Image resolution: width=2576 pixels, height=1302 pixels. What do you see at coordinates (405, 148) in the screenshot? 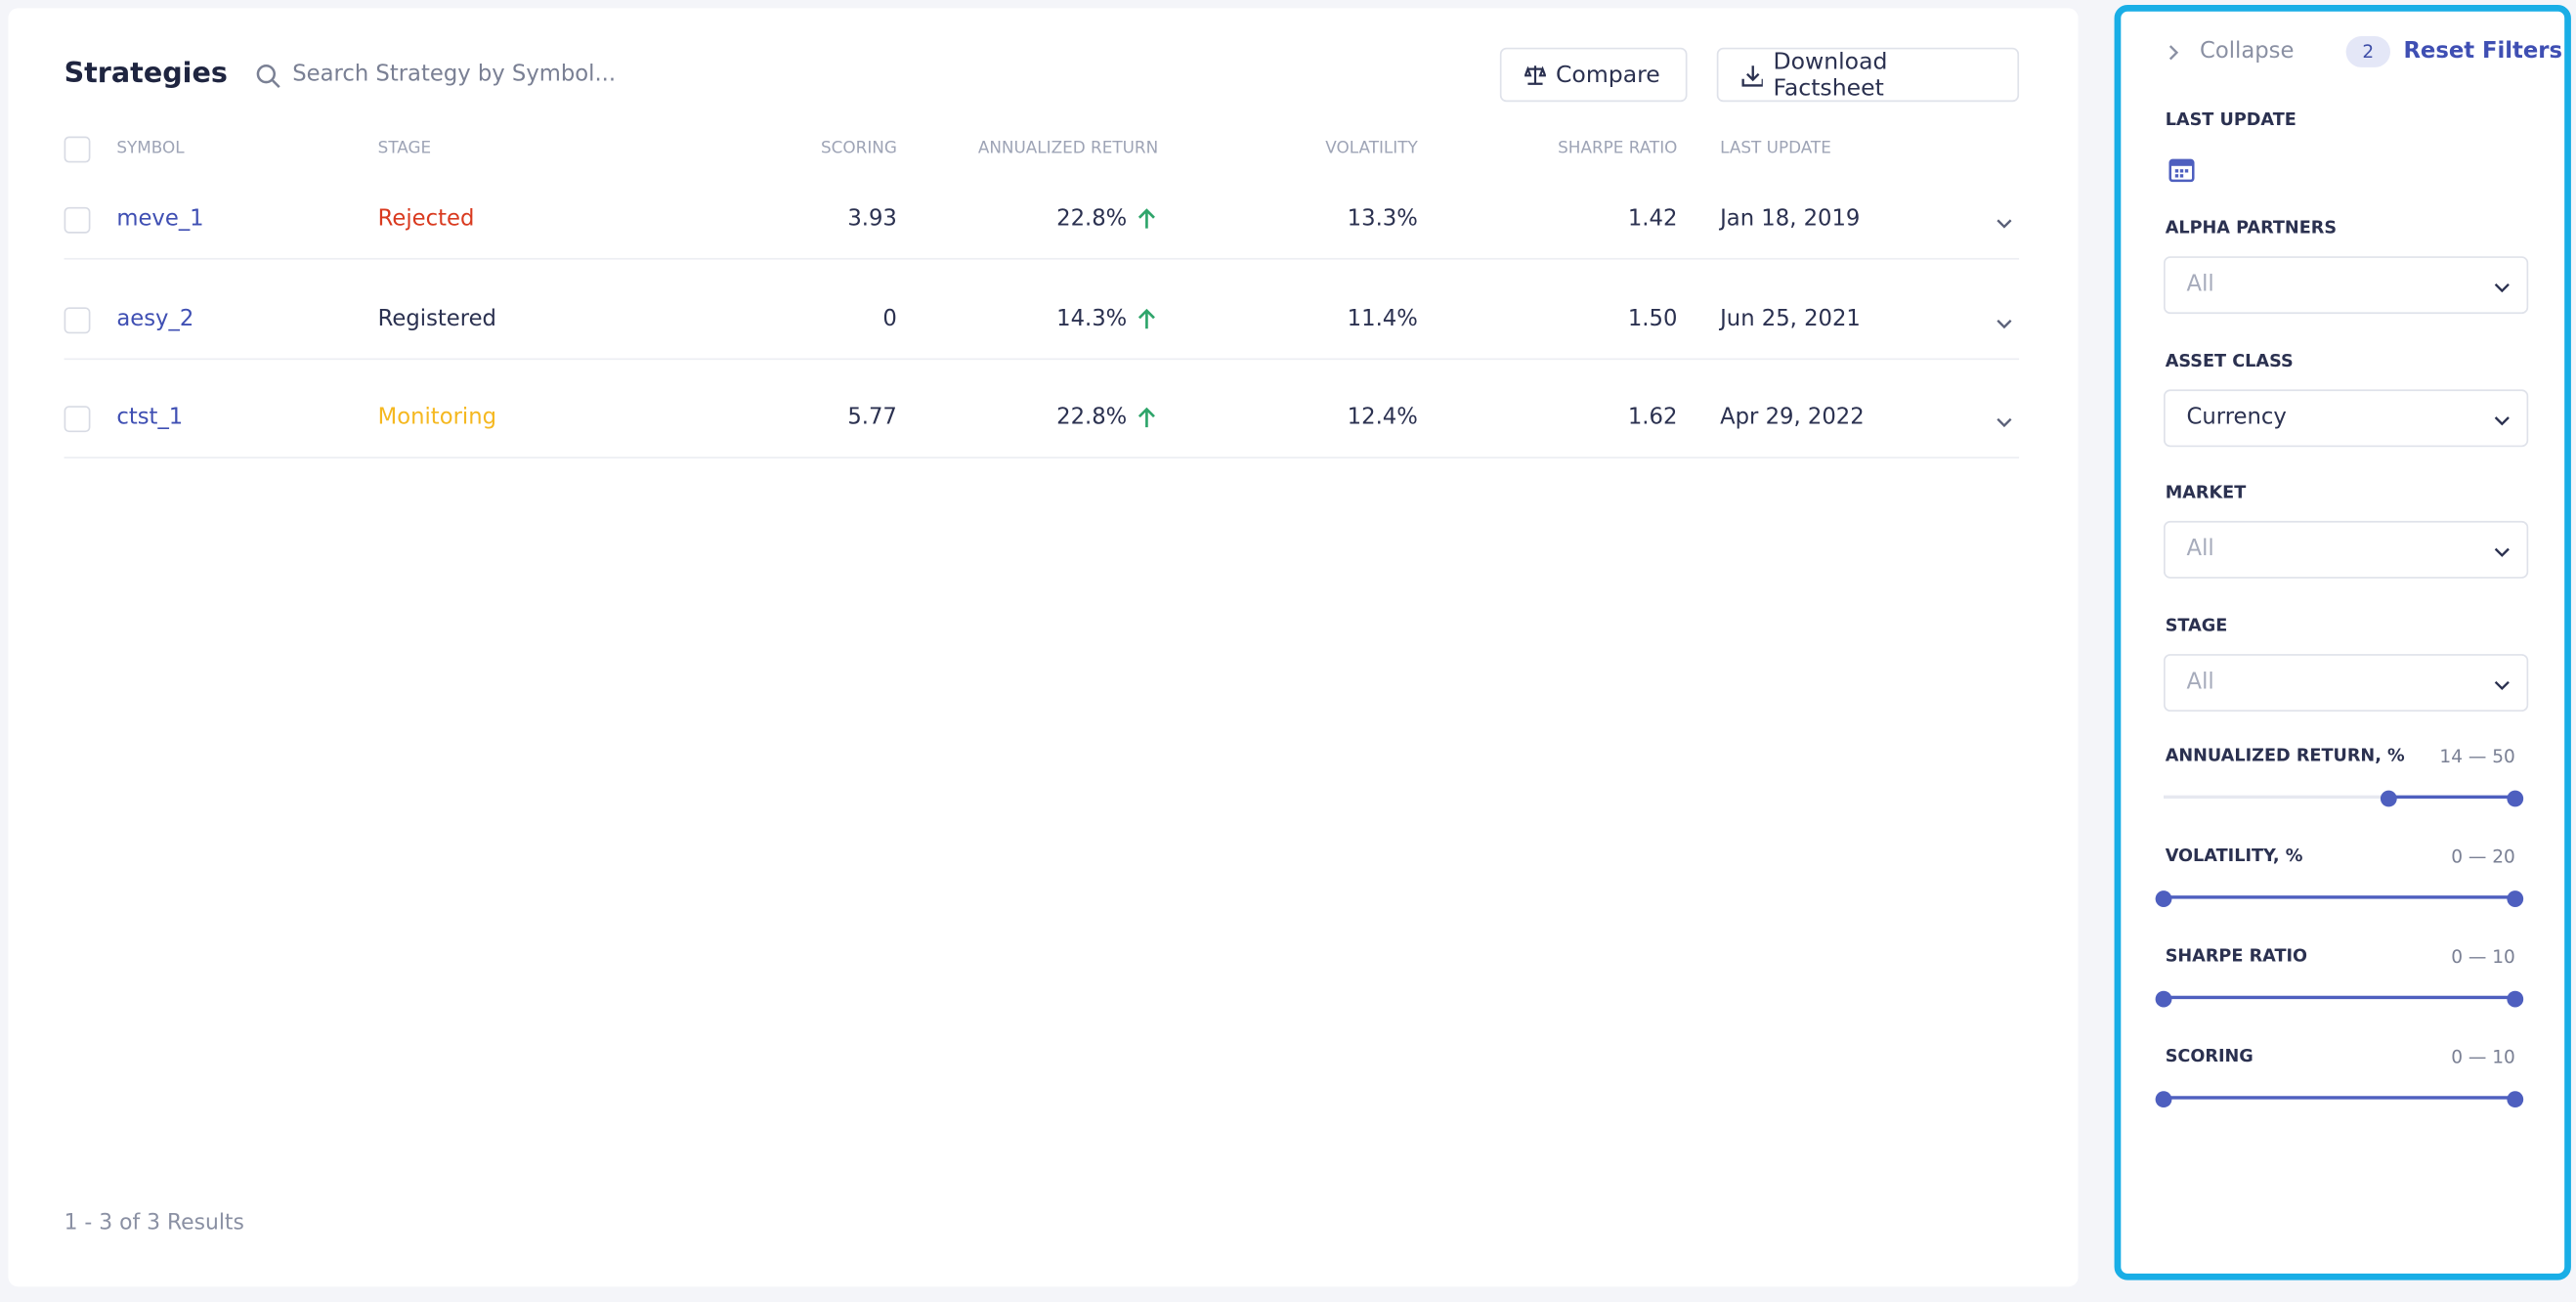
I see `column-header: STAGE` at bounding box center [405, 148].